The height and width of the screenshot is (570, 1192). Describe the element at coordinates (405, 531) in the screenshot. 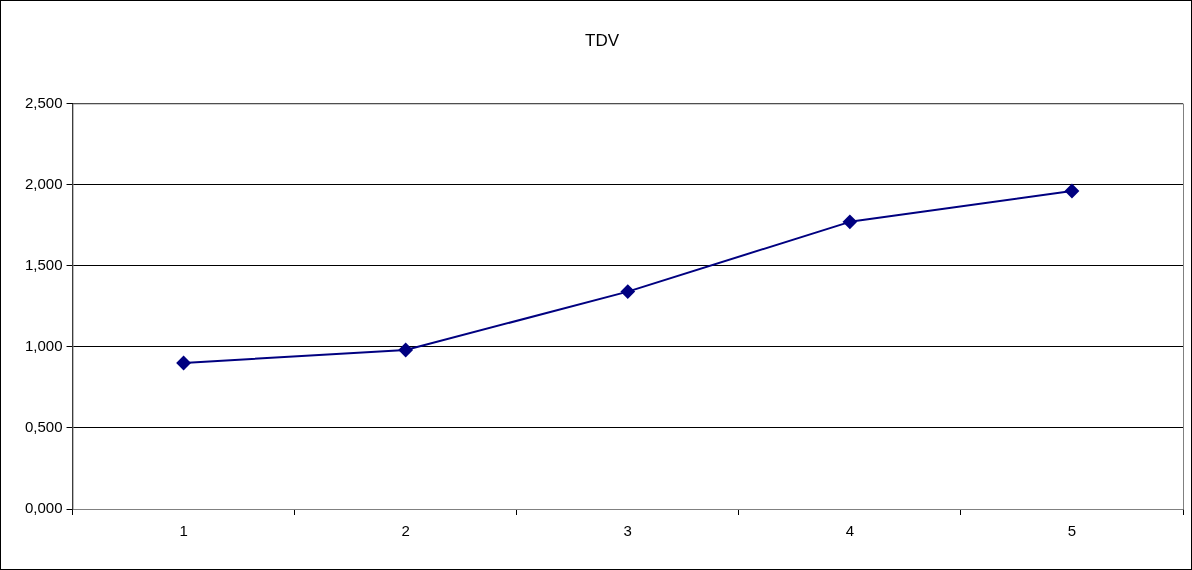

I see `x-tick-label: 2` at that location.